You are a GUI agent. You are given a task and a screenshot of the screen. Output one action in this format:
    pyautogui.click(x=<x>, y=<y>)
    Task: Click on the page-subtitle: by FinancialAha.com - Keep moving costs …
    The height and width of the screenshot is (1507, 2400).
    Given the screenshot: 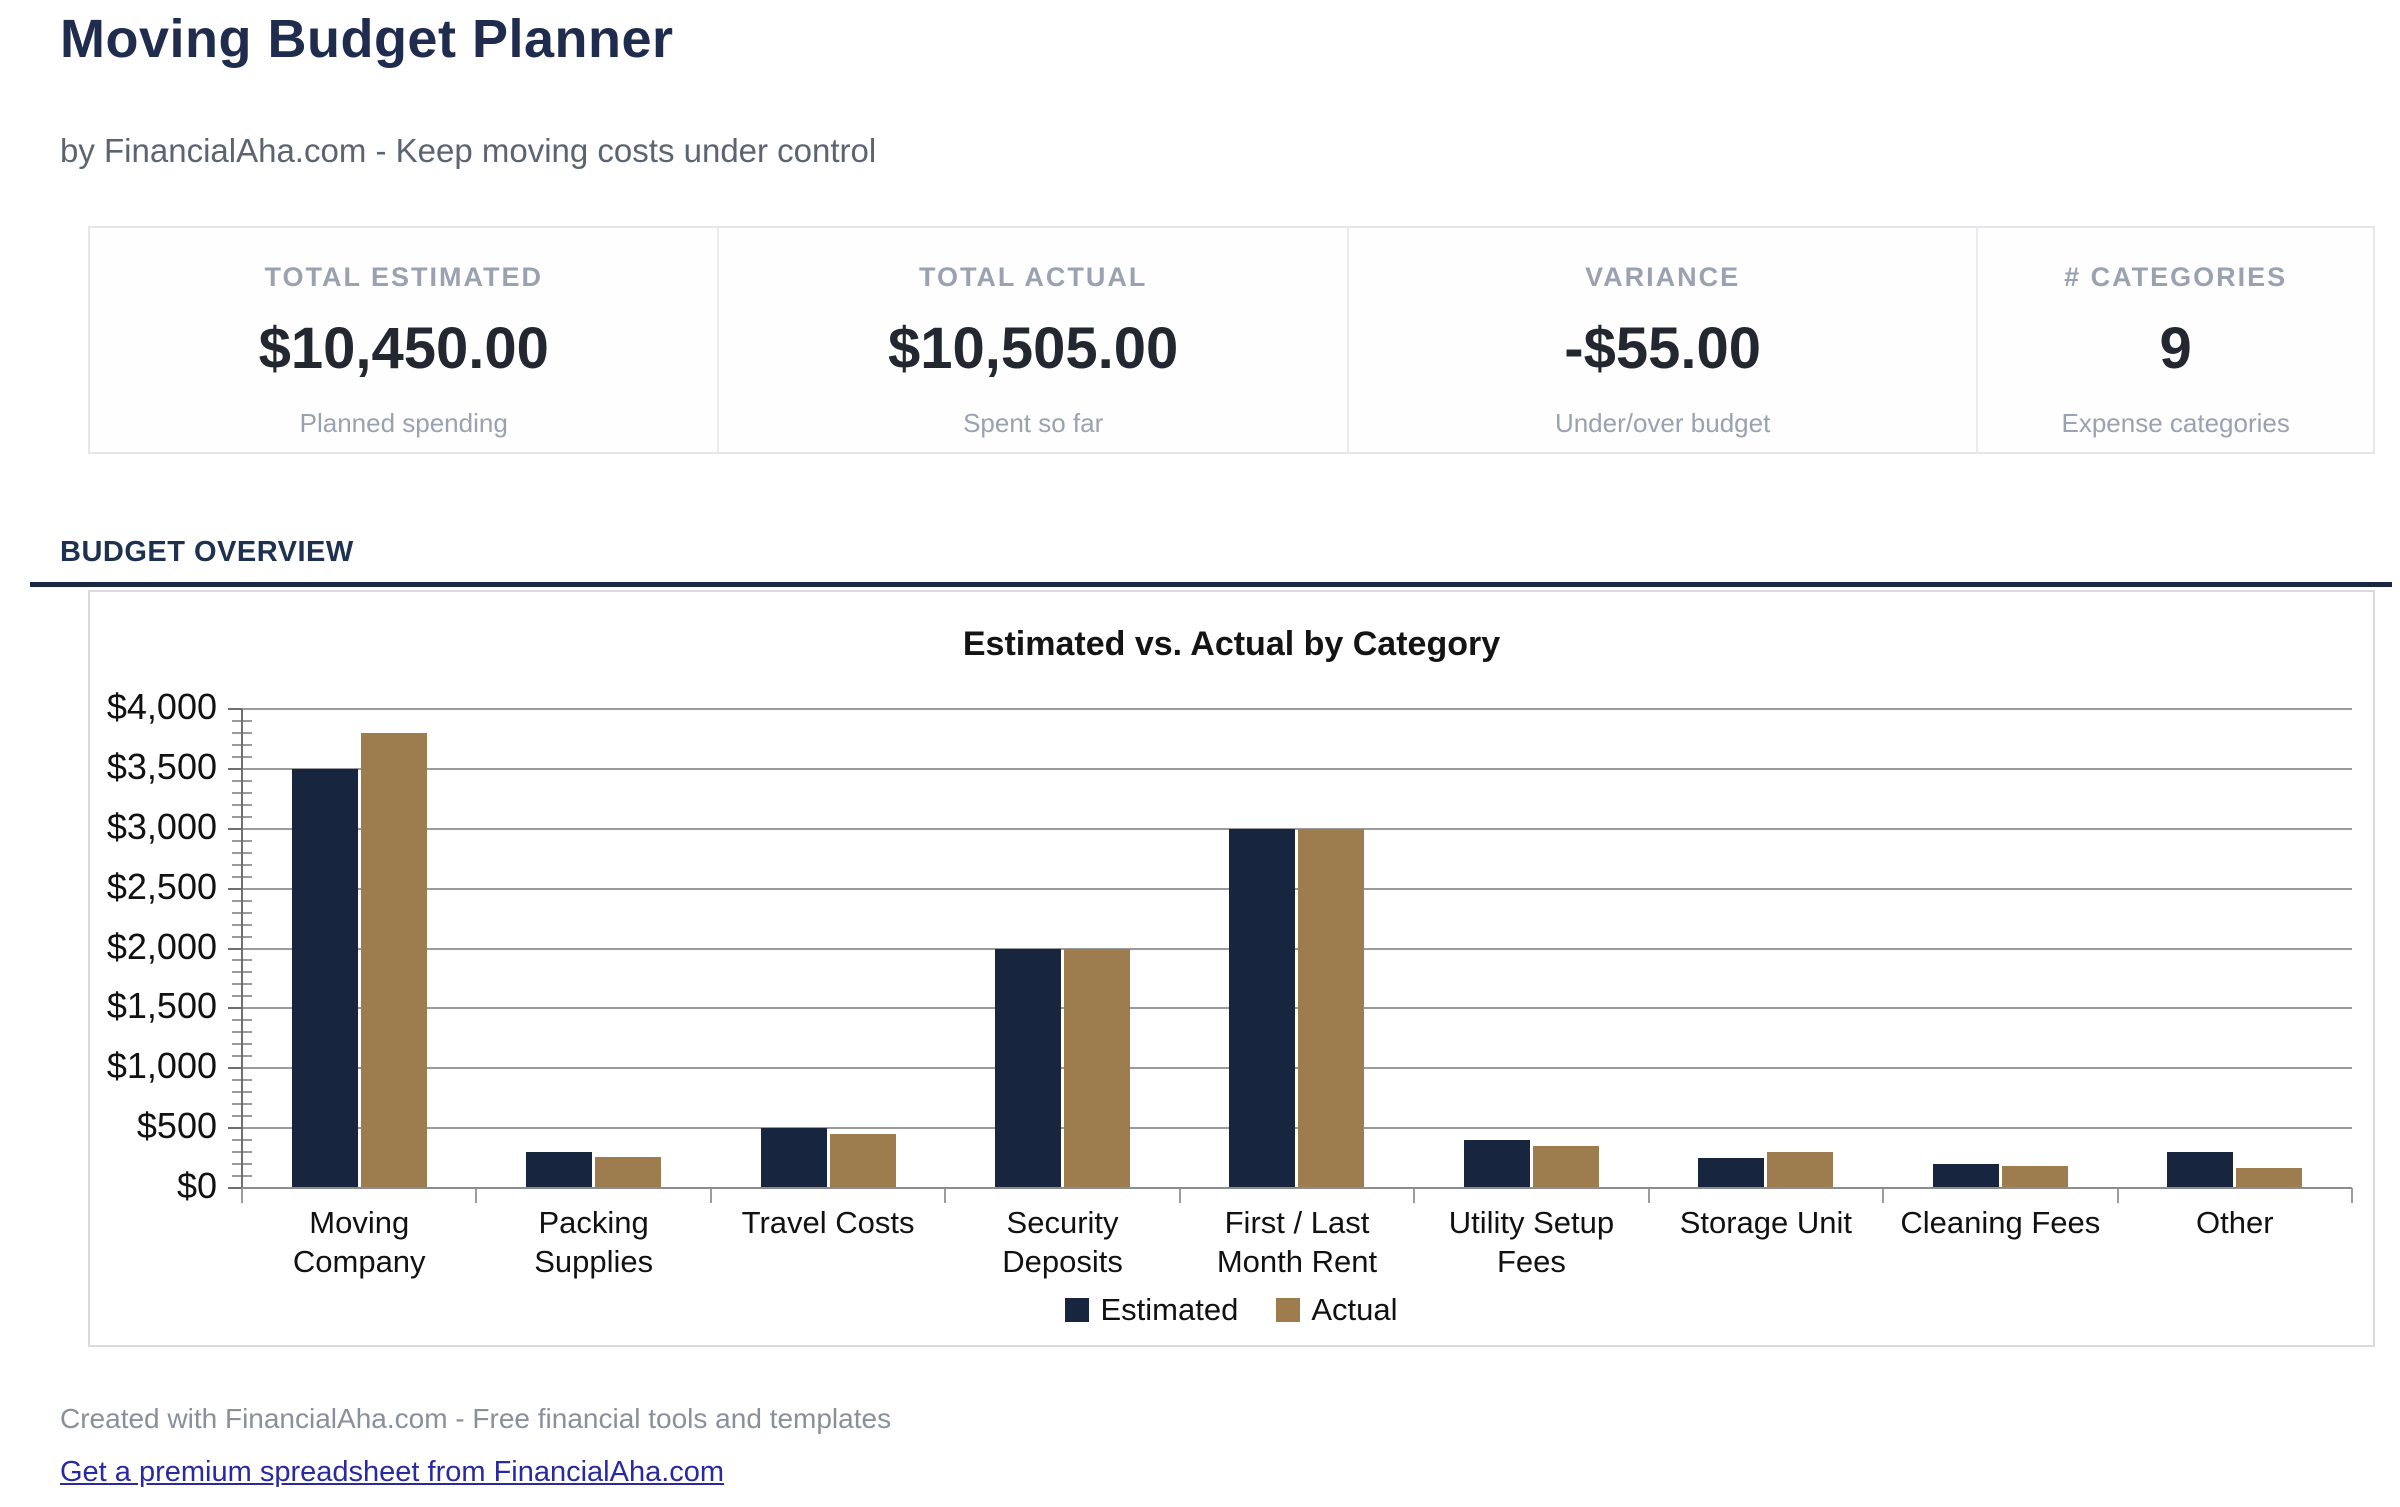 What is the action you would take?
    pyautogui.click(x=468, y=150)
    